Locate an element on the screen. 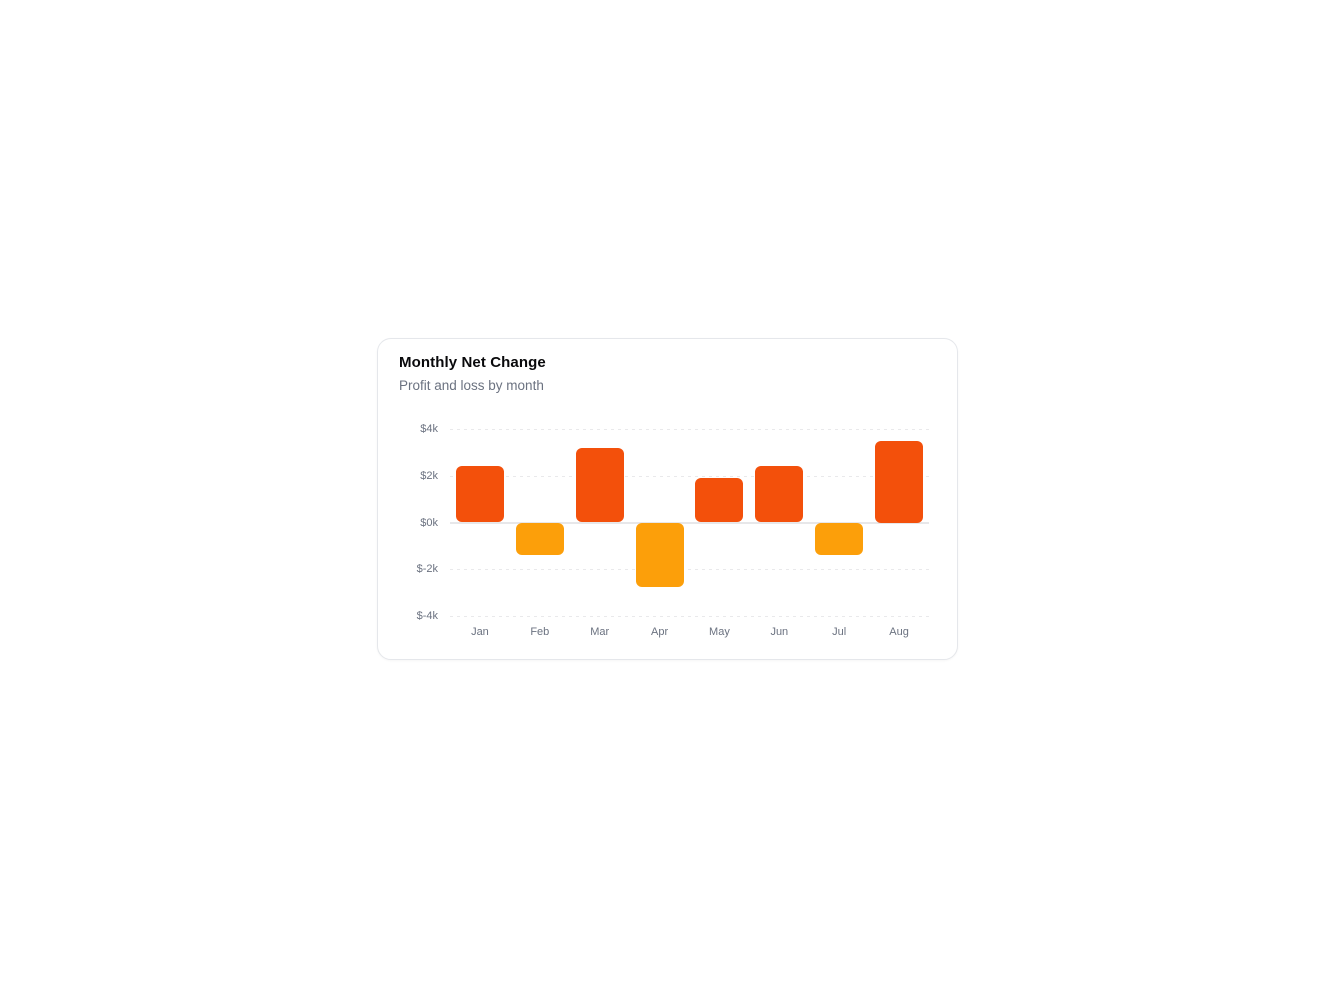 The image size is (1336, 1002). bar-feb is located at coordinates (539, 539).